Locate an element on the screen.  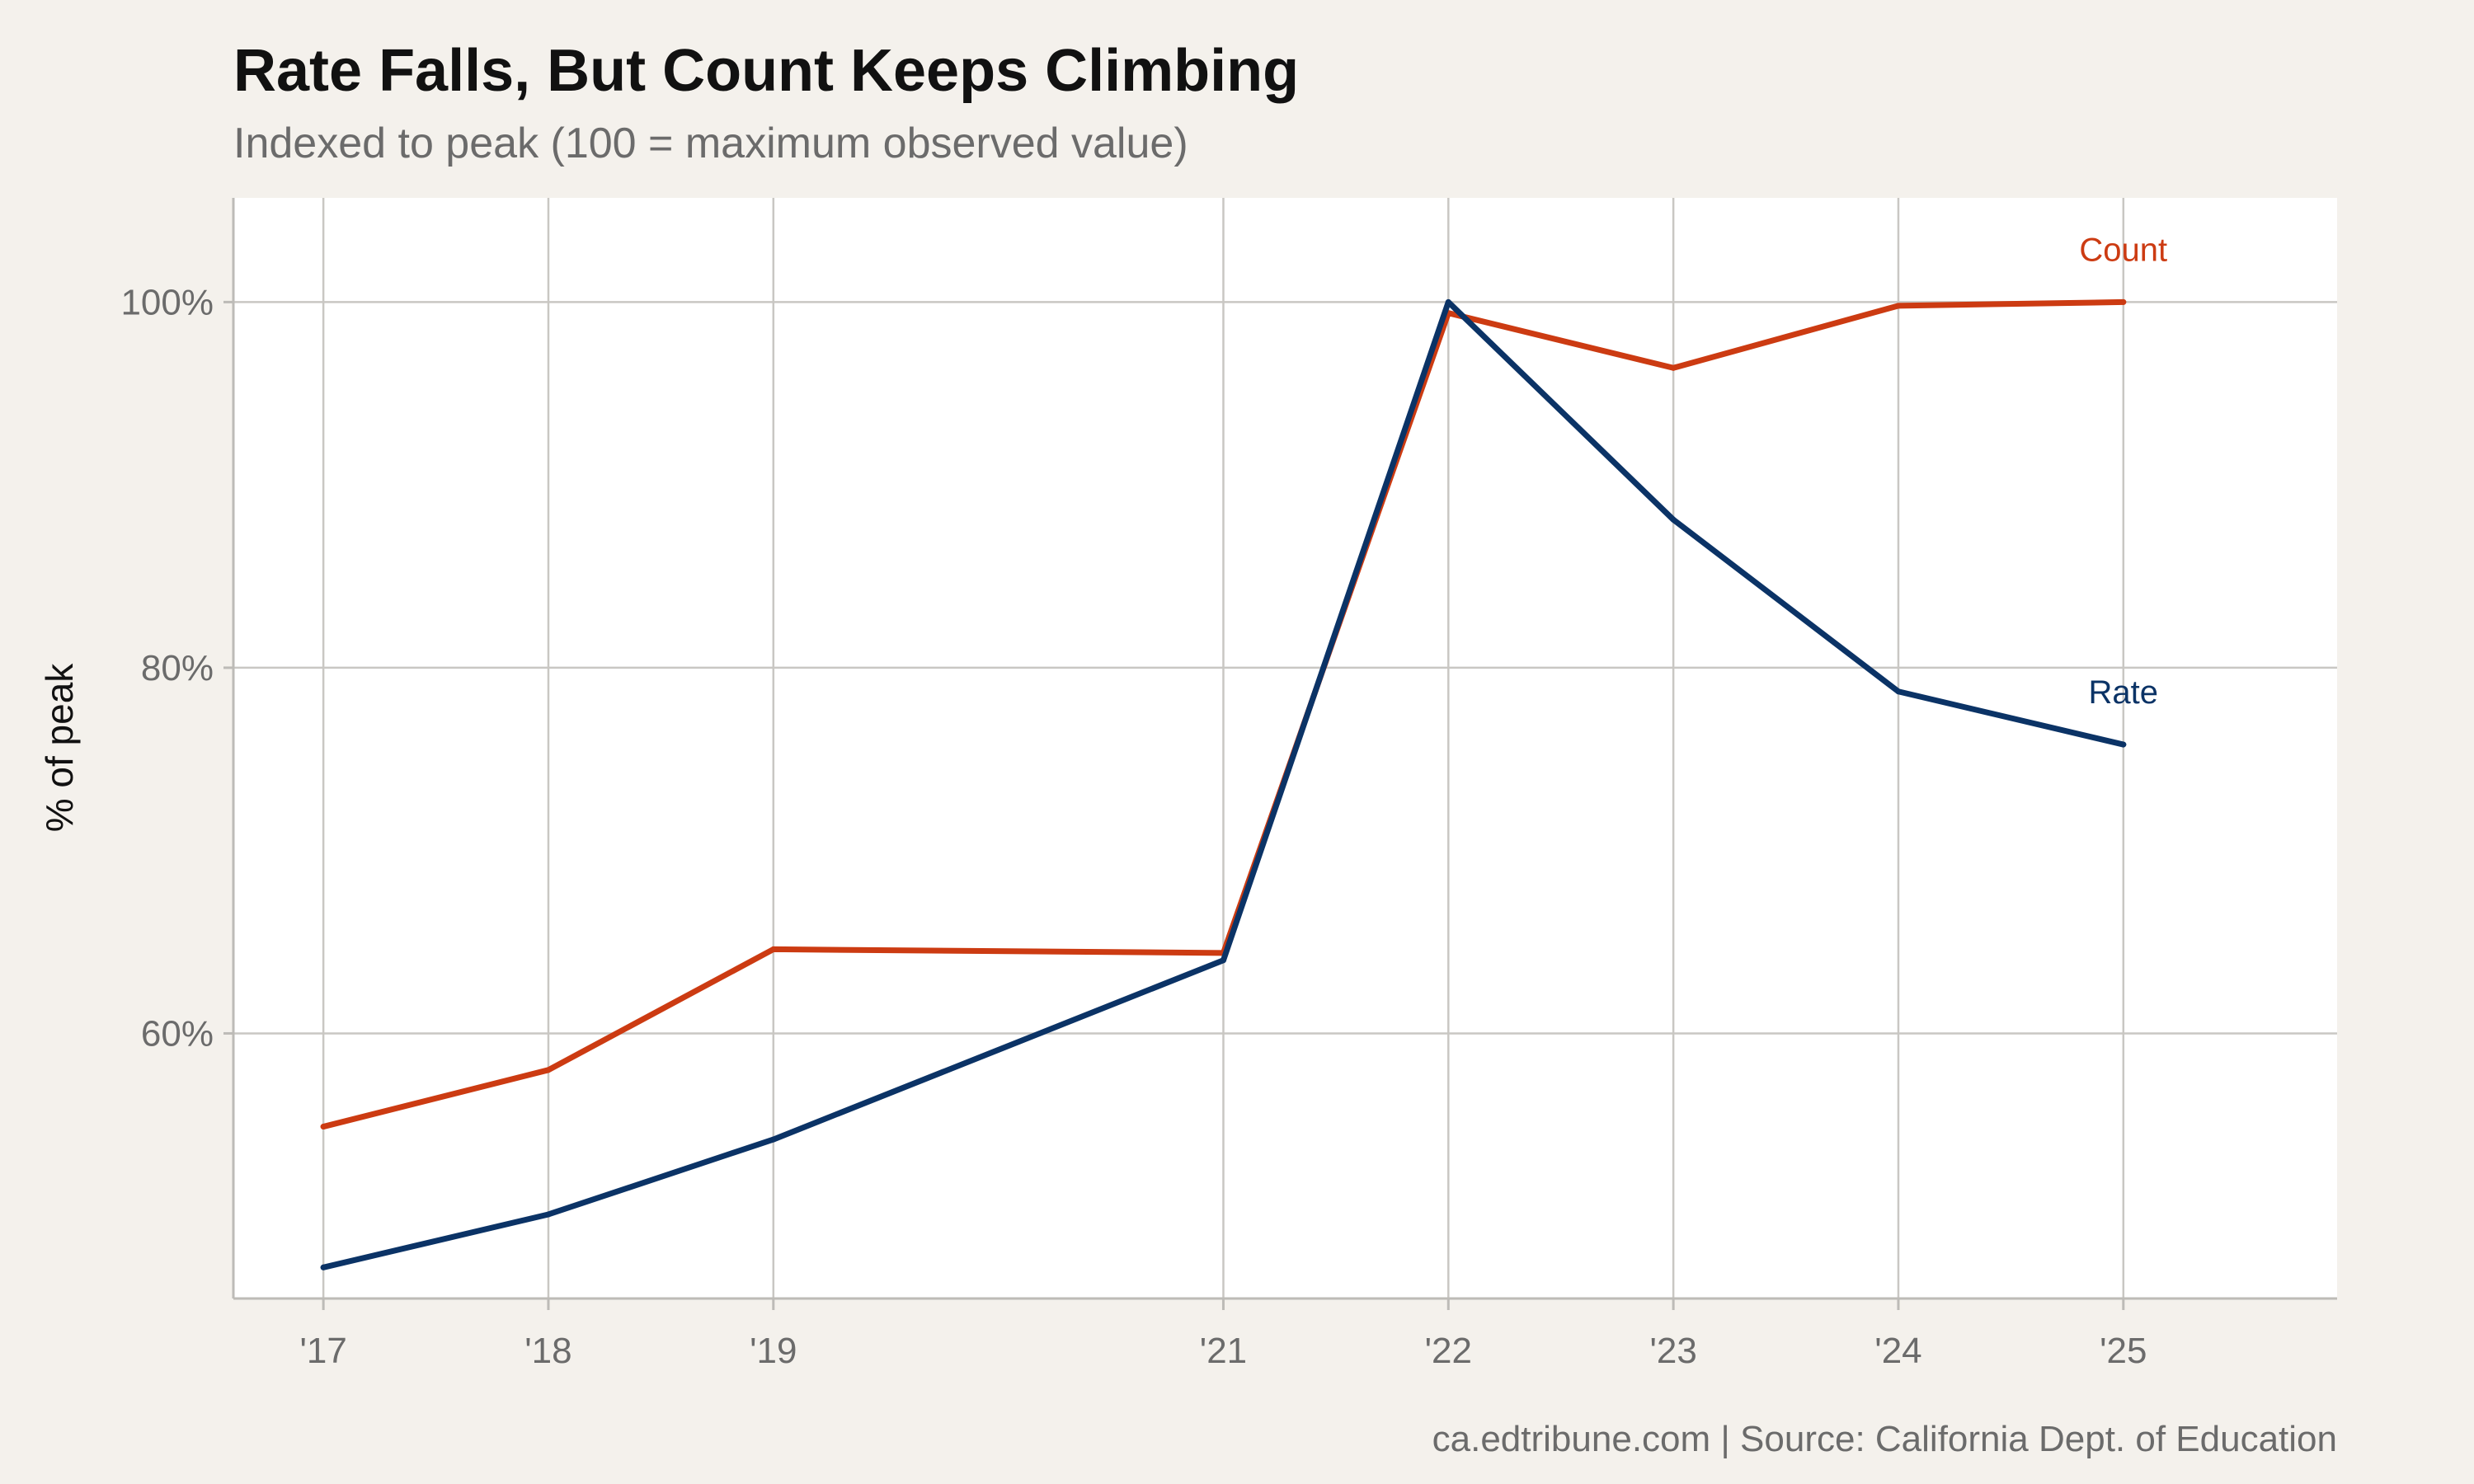
series-label-count: Count is located at coordinates (2123, 250).